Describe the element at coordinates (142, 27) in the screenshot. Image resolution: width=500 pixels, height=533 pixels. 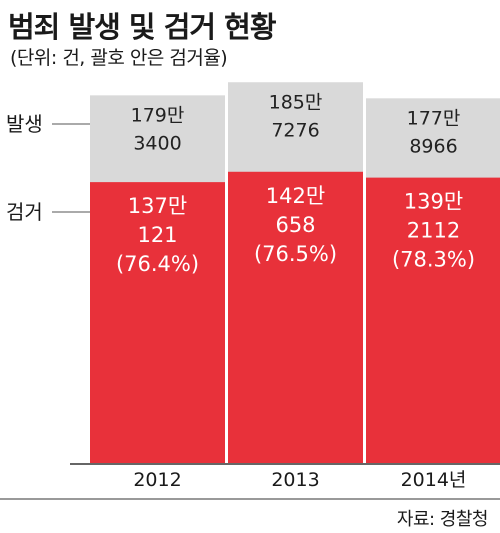
I see `chart-title: 범죄 발생 및 검거 현황` at that location.